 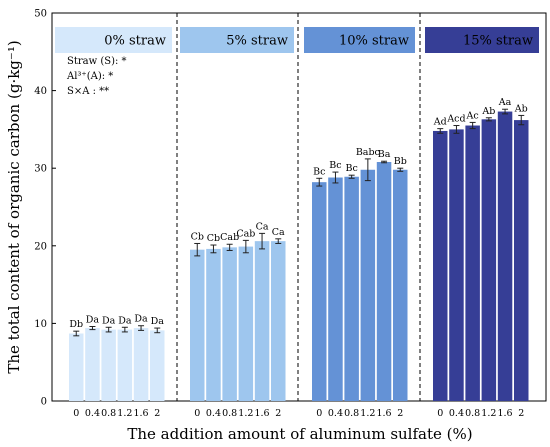 What do you see at coordinates (278, 321) in the screenshot?
I see `bar-s1-c5` at bounding box center [278, 321].